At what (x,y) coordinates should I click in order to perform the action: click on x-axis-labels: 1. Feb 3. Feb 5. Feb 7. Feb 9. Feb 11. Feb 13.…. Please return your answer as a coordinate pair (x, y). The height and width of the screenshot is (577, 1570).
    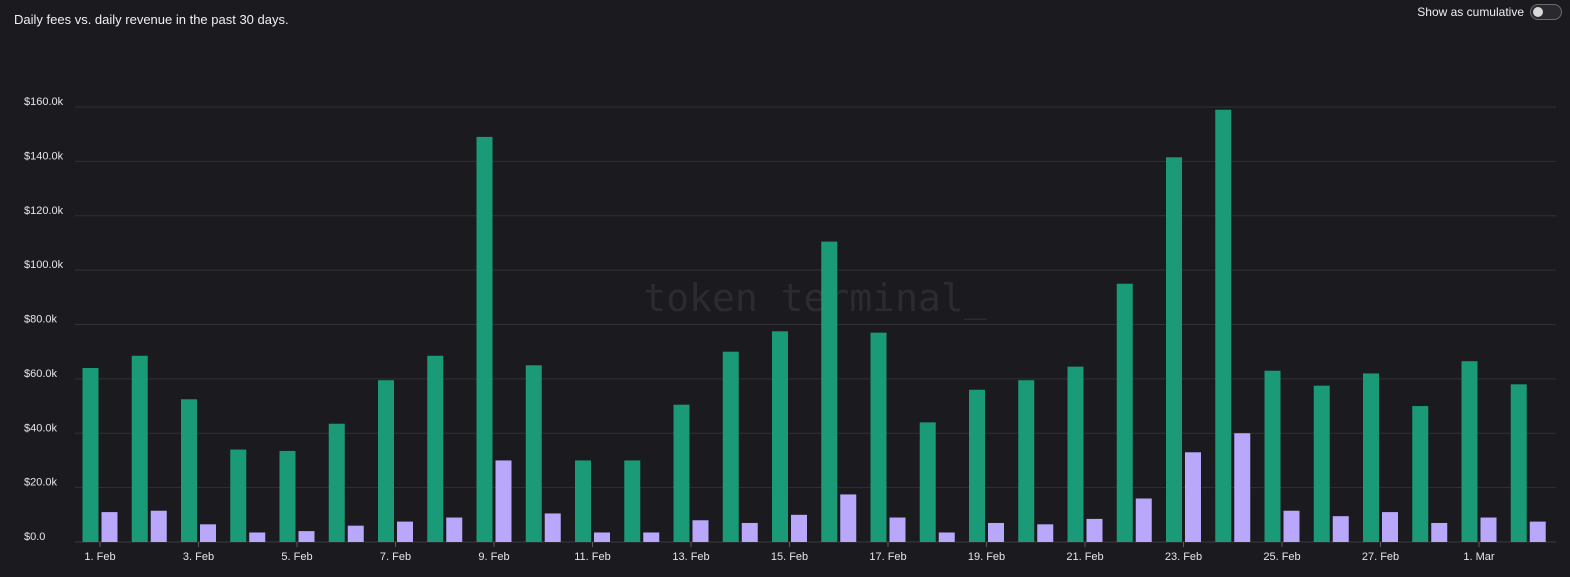
    Looking at the image, I should click on (789, 552).